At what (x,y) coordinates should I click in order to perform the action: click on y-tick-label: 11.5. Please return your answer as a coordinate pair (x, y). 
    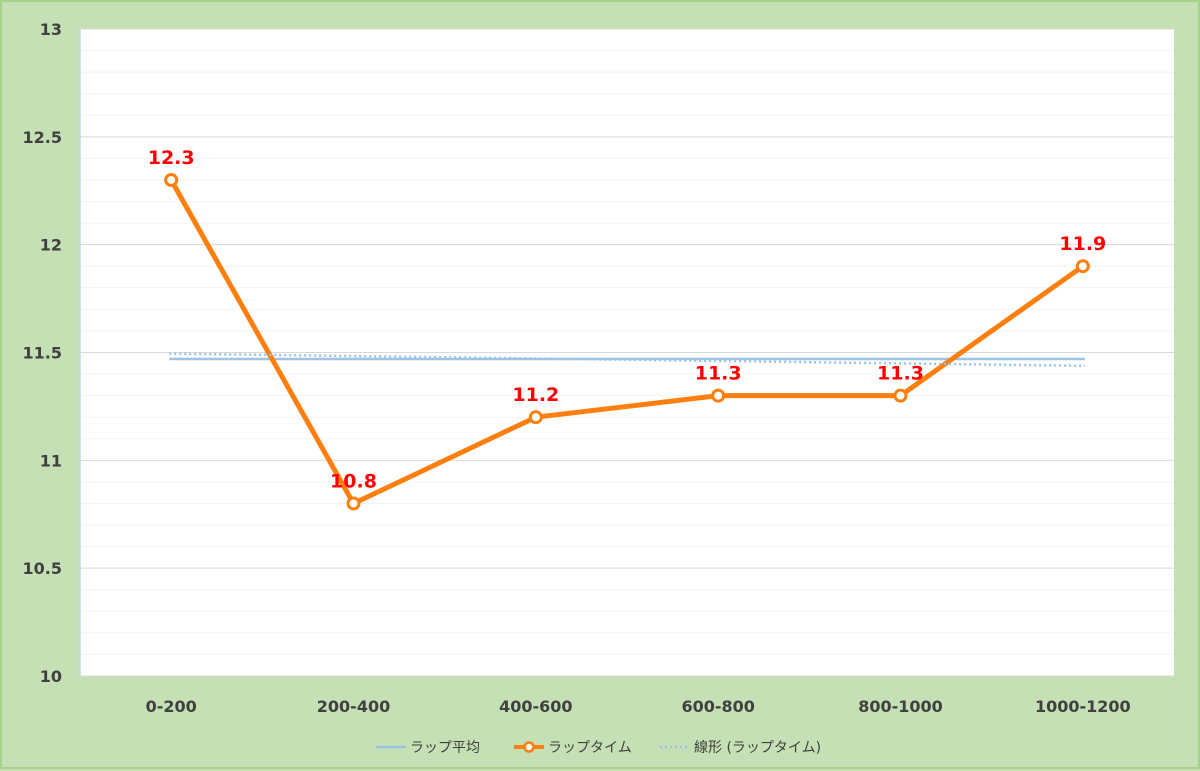
    Looking at the image, I should click on (42, 353).